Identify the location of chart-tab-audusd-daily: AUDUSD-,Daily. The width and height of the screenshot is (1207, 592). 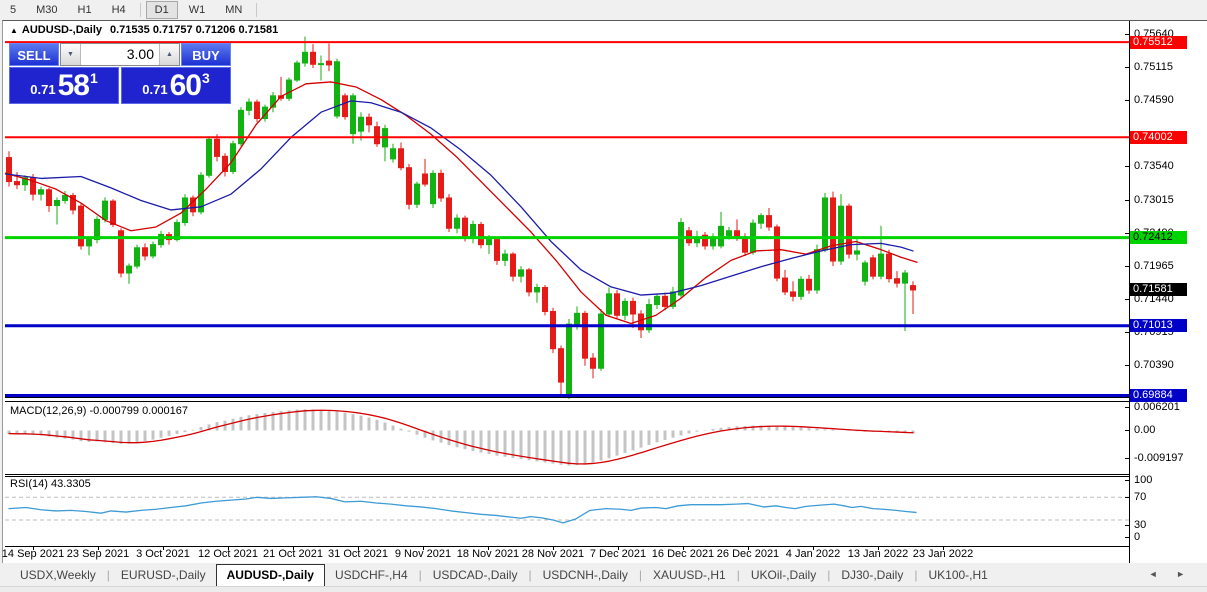
(270, 575).